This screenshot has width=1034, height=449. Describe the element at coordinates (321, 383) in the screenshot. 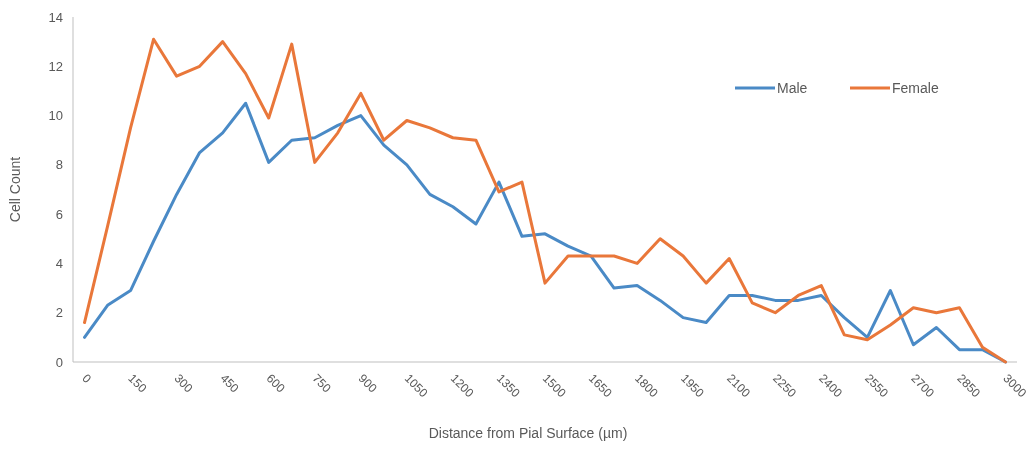

I see `x-tick-label: 750` at that location.